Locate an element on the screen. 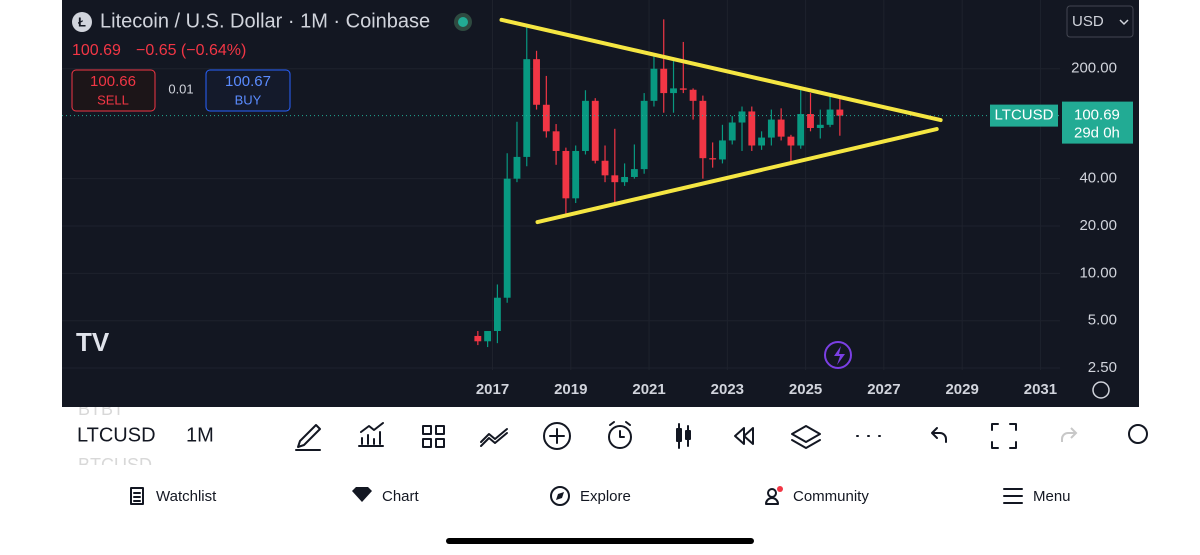 The height and width of the screenshot is (555, 1200). sell-label: SELL is located at coordinates (113, 99).